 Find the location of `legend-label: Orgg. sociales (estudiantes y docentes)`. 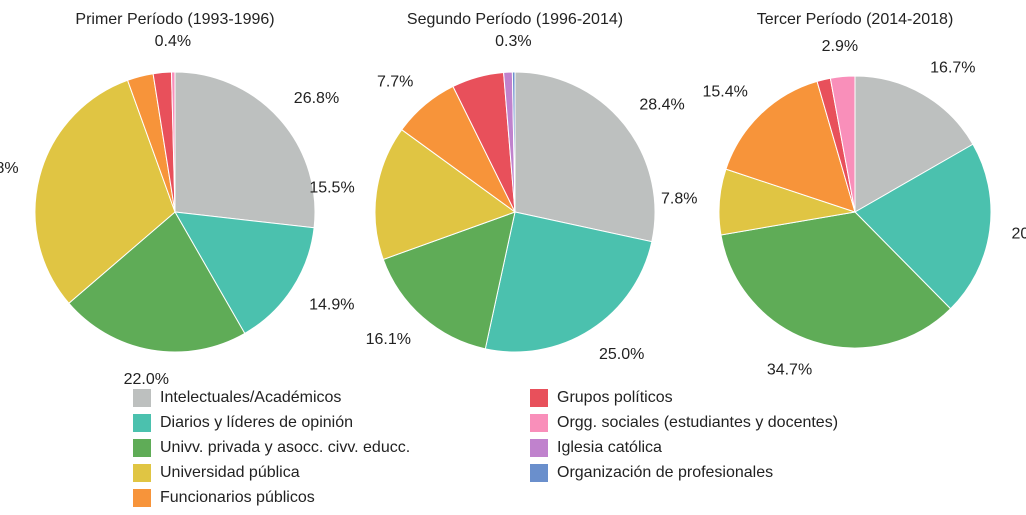

legend-label: Orgg. sociales (estudiantes y docentes) is located at coordinates (697, 422).